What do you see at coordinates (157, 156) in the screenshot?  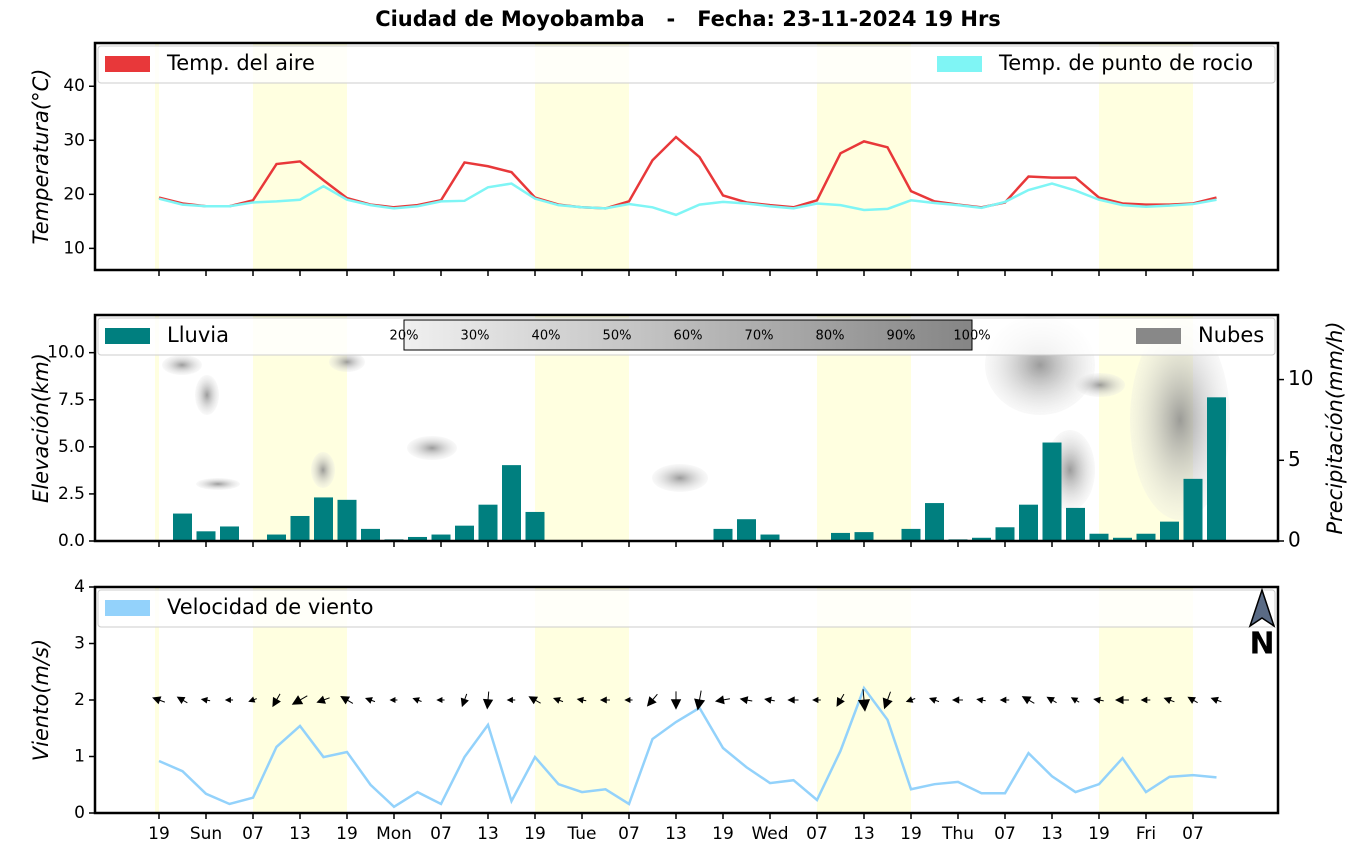 I see `daylight-band` at bounding box center [157, 156].